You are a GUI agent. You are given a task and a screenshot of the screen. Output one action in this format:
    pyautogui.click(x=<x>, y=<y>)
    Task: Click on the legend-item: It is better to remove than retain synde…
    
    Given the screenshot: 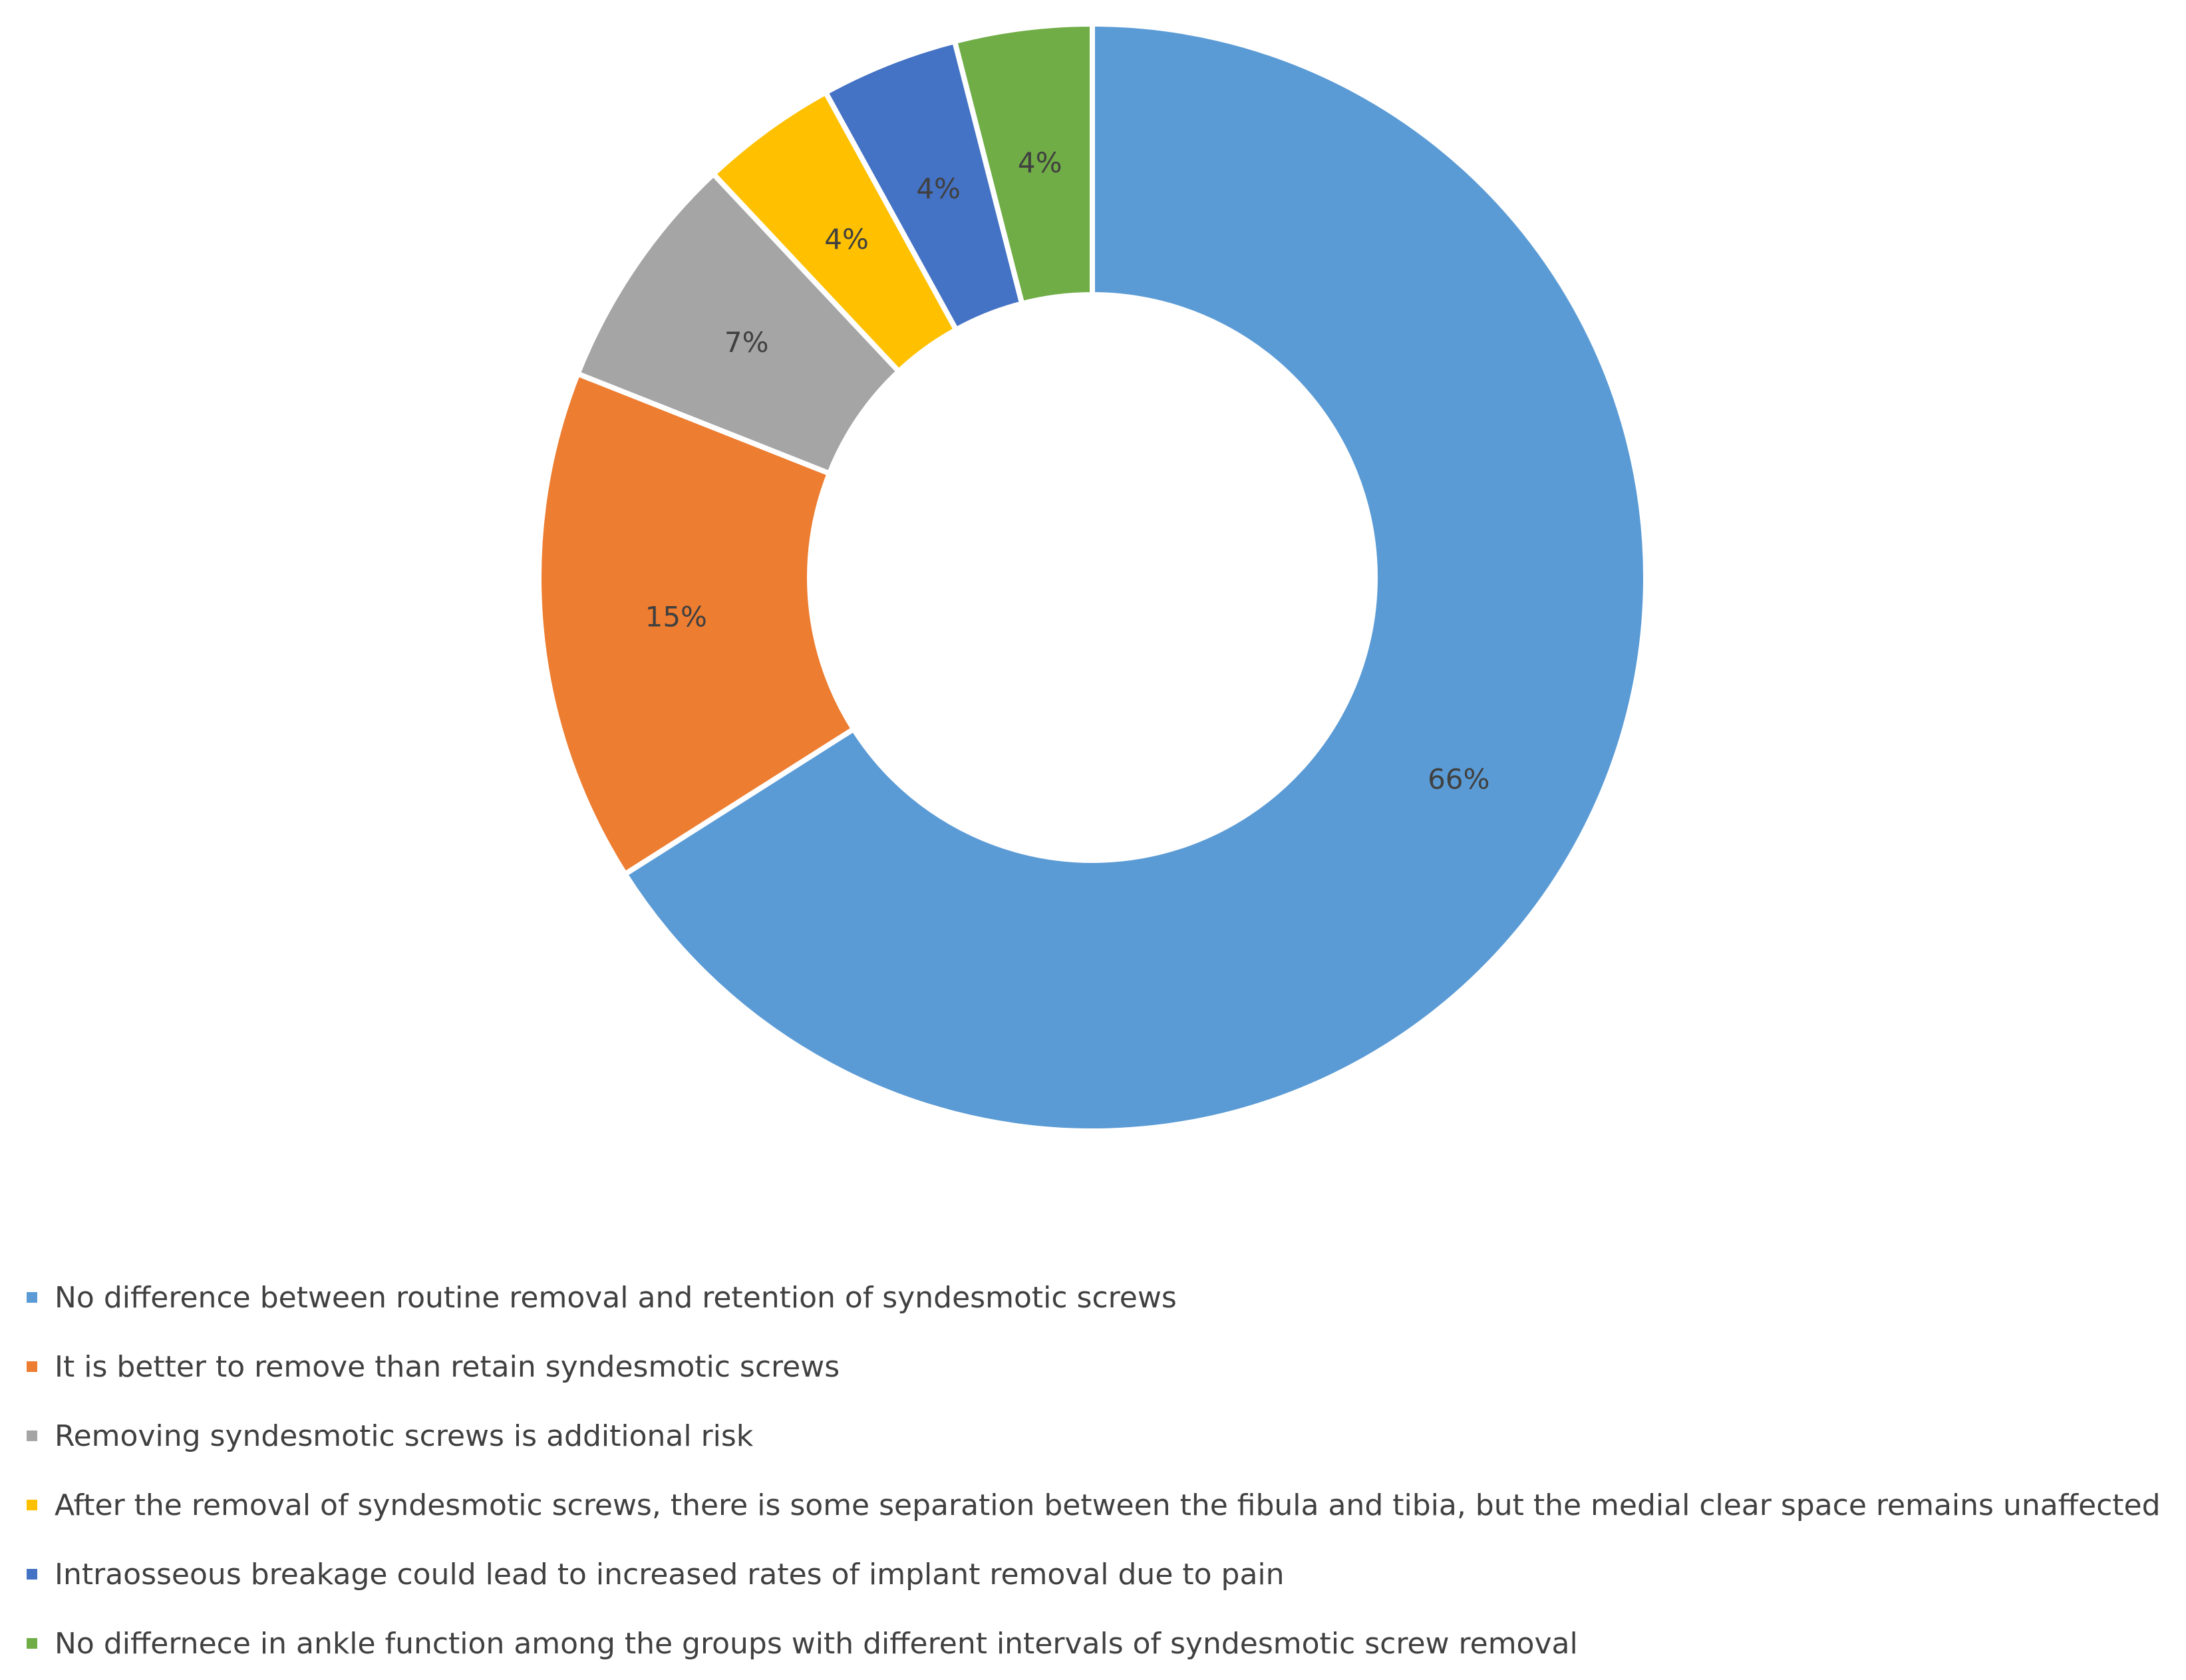 What is the action you would take?
    pyautogui.click(x=1094, y=1366)
    